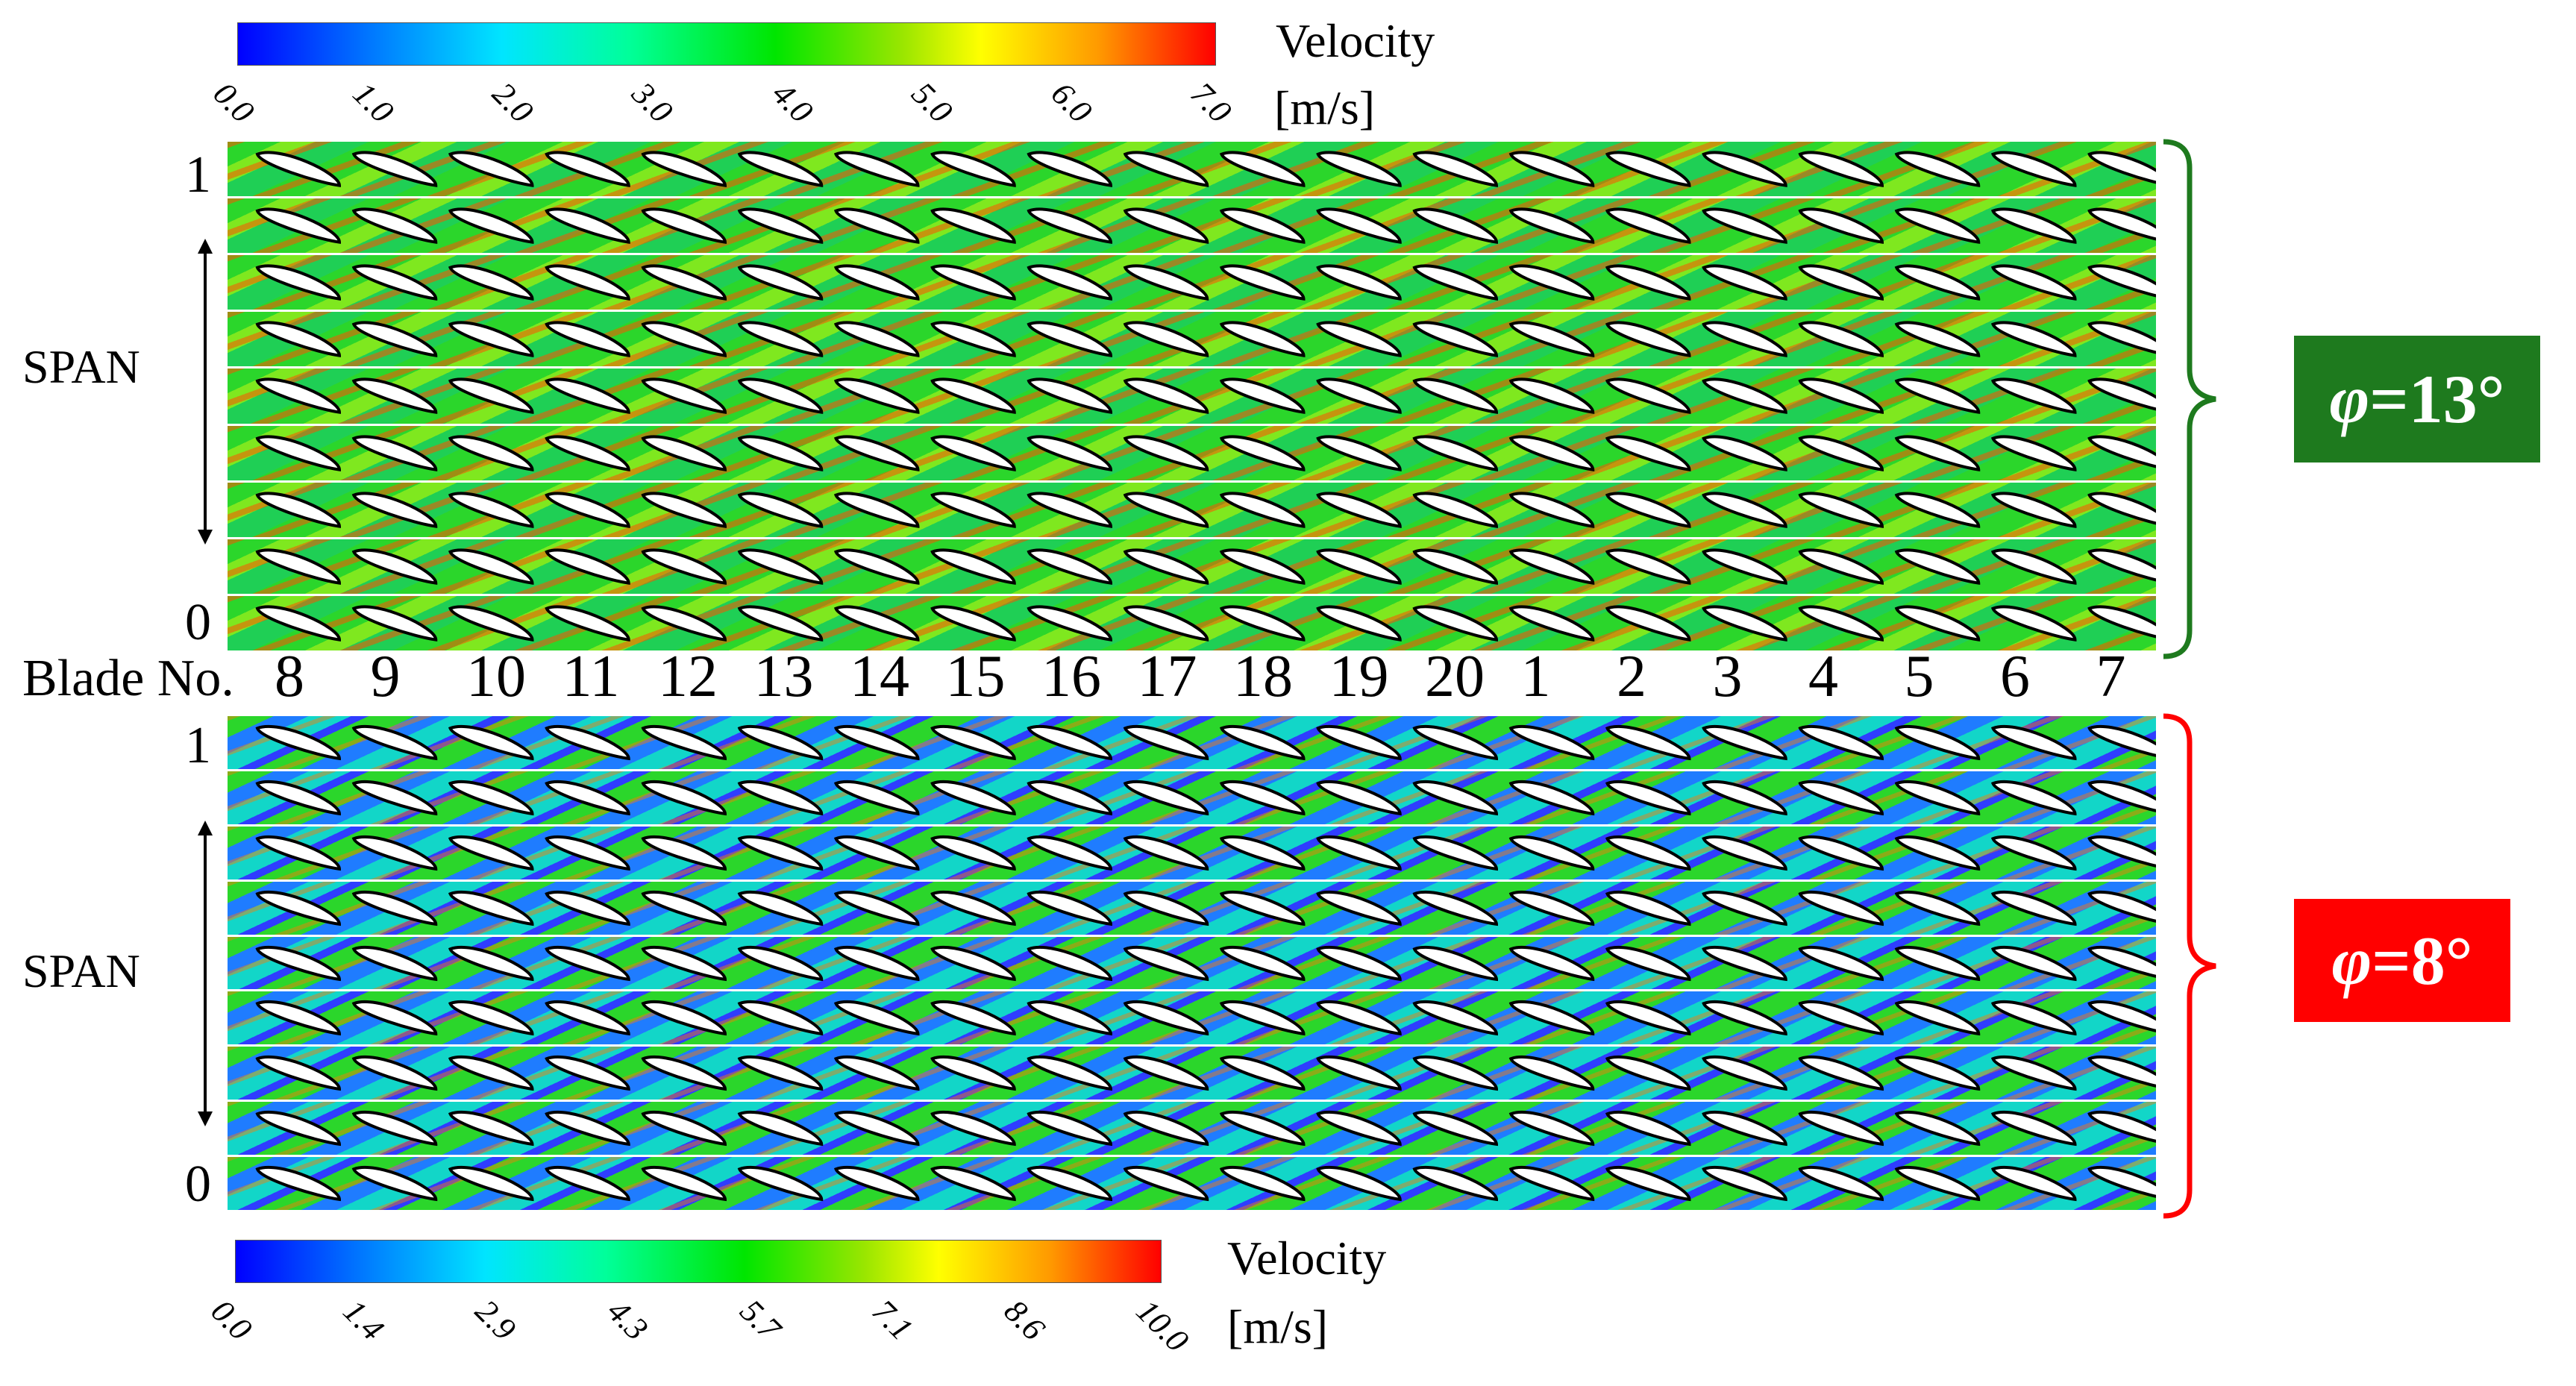 The image size is (2576, 1386). I want to click on bracket-top, so click(2189, 399).